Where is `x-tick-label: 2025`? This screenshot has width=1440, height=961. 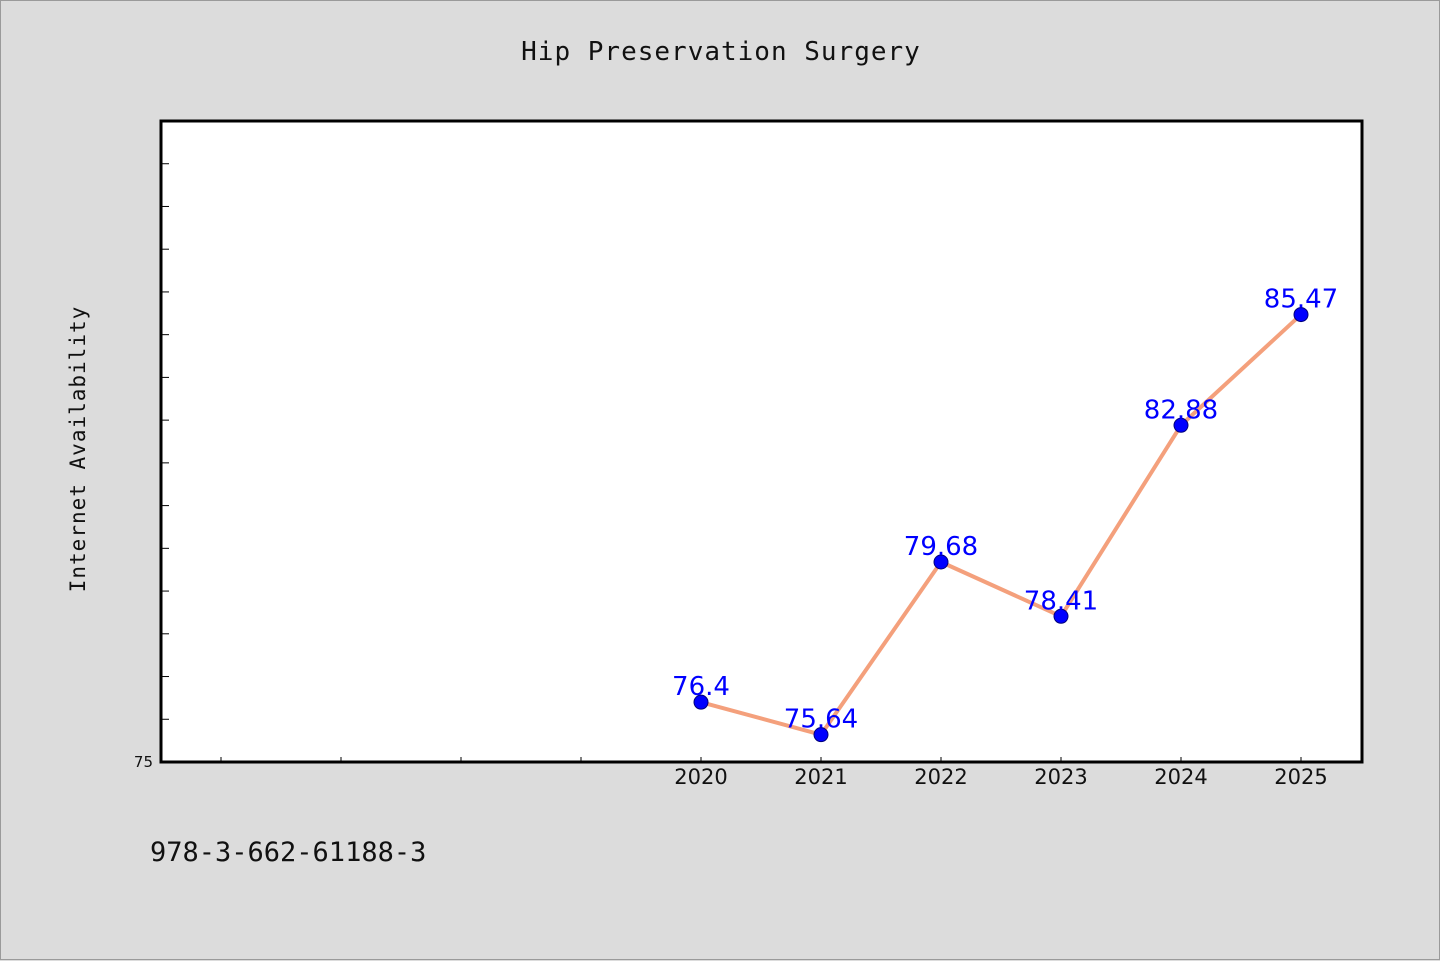
x-tick-label: 2025 is located at coordinates (1300, 777).